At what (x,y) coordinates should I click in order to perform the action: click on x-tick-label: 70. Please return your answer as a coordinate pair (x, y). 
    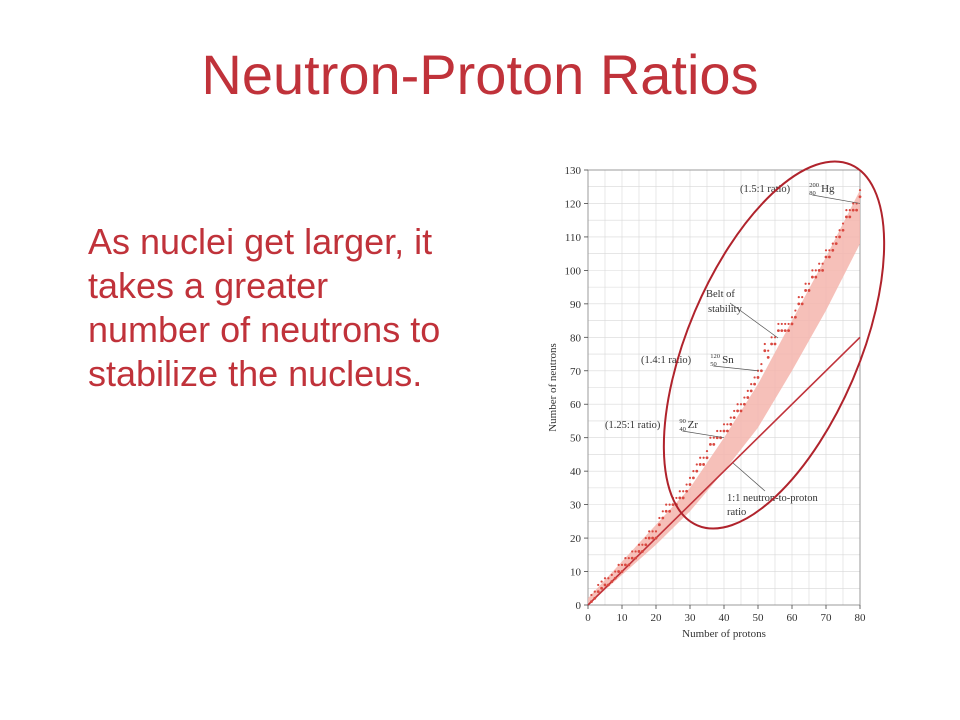
    Looking at the image, I should click on (827, 618).